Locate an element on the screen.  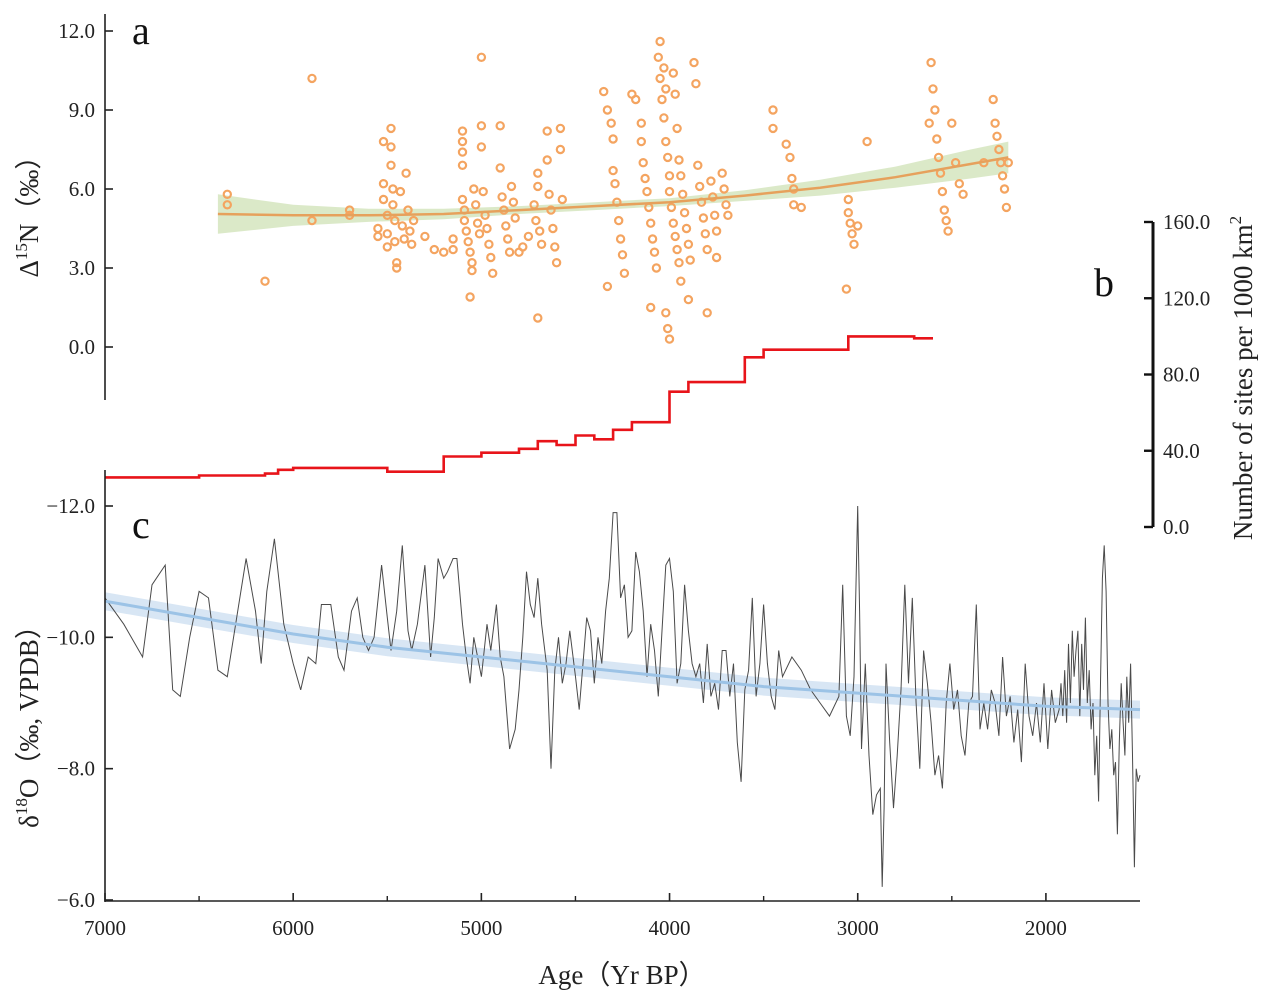
x-tick-label: 2000 is located at coordinates (1046, 928).